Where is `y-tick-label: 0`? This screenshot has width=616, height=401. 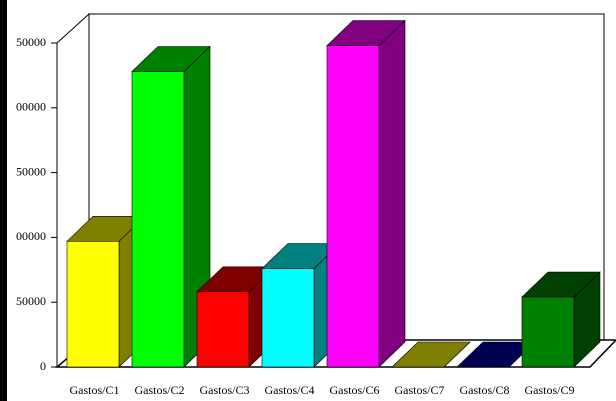
y-tick-label: 0 is located at coordinates (43, 366).